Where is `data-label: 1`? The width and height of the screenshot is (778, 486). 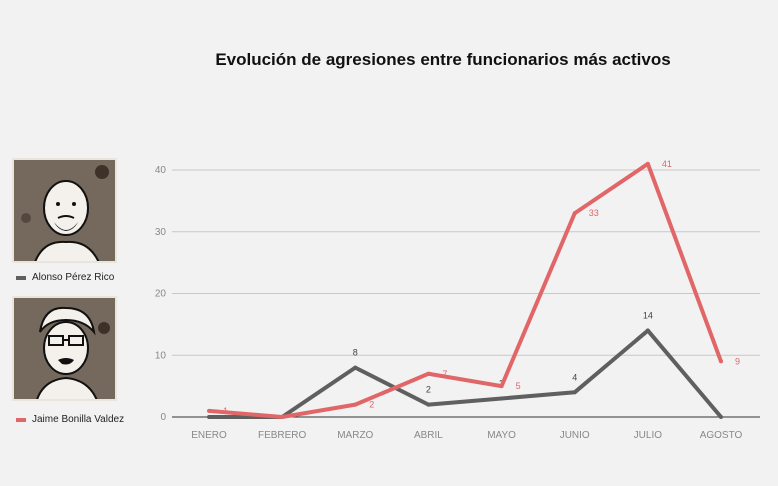
data-label: 1 is located at coordinates (225, 411).